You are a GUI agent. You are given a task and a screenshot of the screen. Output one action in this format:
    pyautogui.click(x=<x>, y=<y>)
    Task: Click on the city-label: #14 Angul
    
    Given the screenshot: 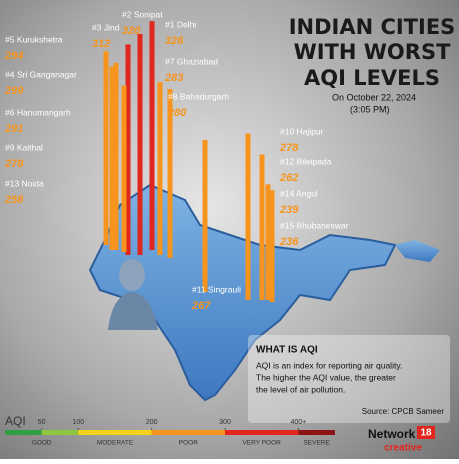 What is the action you would take?
    pyautogui.click(x=299, y=193)
    